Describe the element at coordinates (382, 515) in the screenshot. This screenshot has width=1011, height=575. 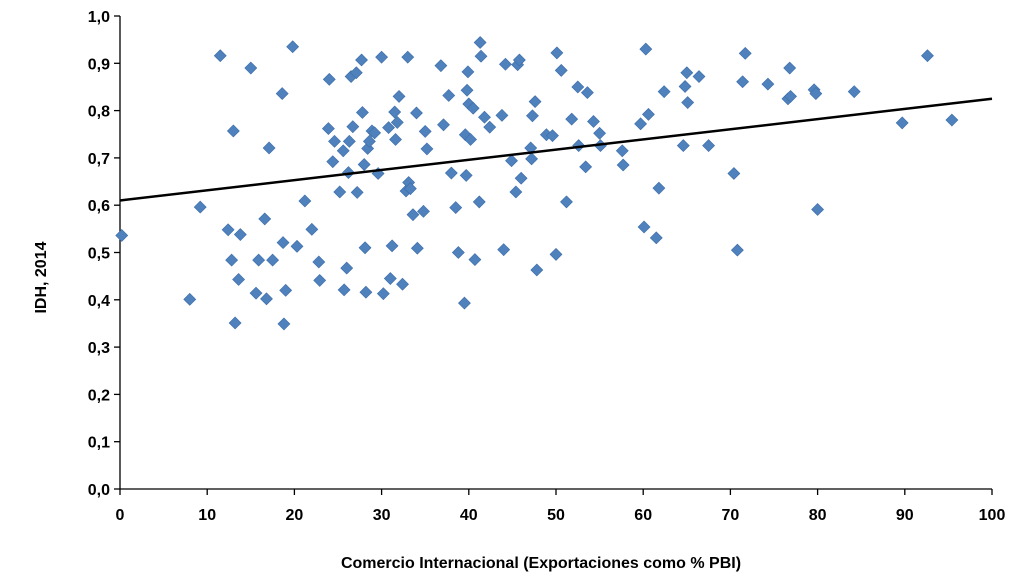
I see `x-tick-label: 30` at that location.